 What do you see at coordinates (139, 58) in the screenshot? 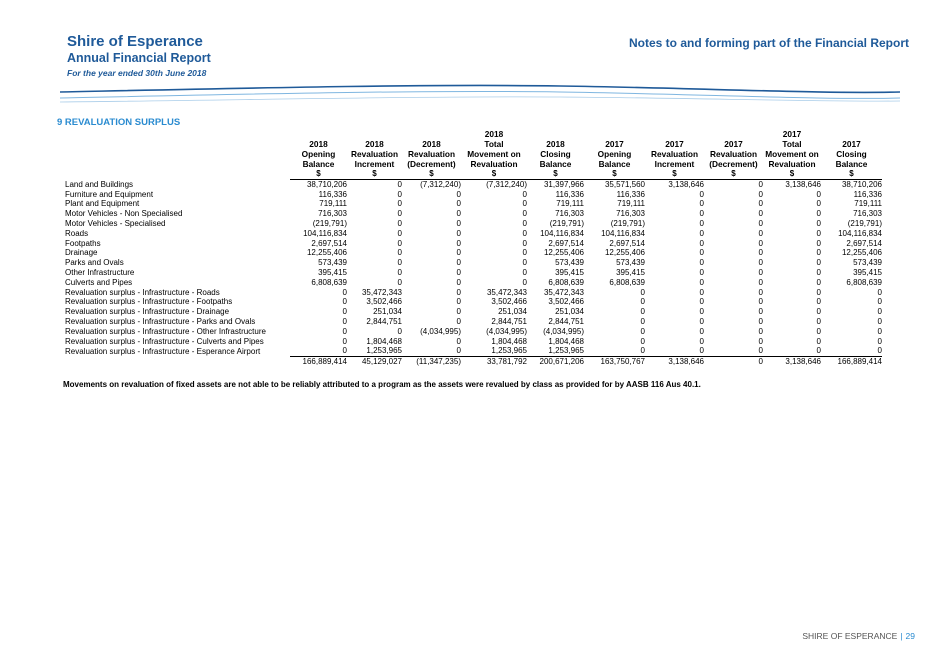
I see `report-title: Annual Financial Report` at bounding box center [139, 58].